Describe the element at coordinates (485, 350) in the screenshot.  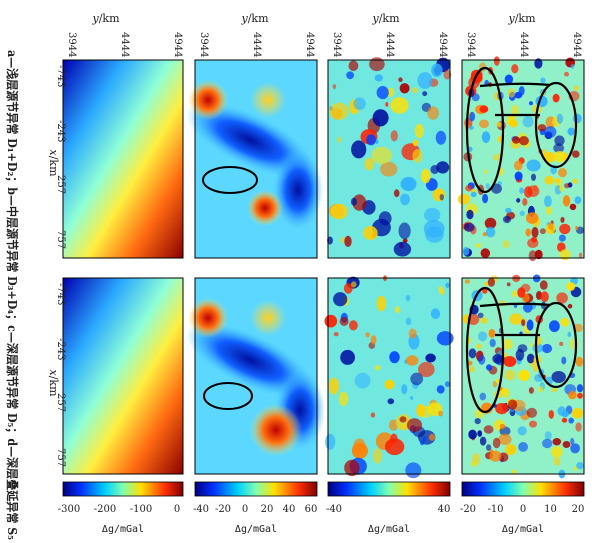
I see `ellipse-d3` at that location.